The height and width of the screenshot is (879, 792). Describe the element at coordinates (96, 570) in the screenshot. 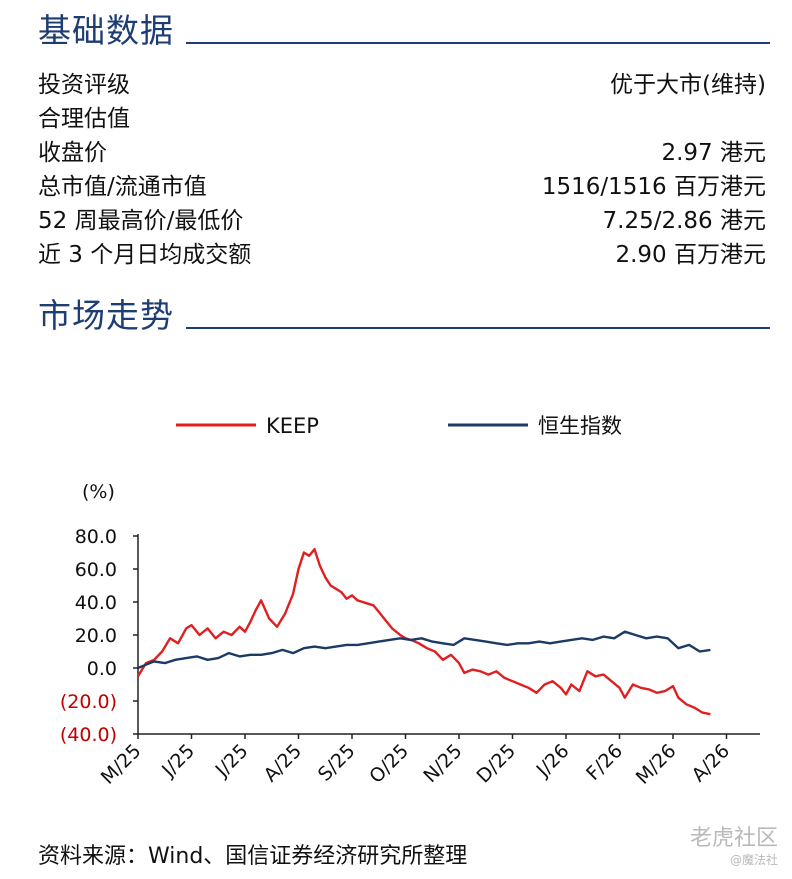

I see `y-tick-label-1: 60.0` at that location.